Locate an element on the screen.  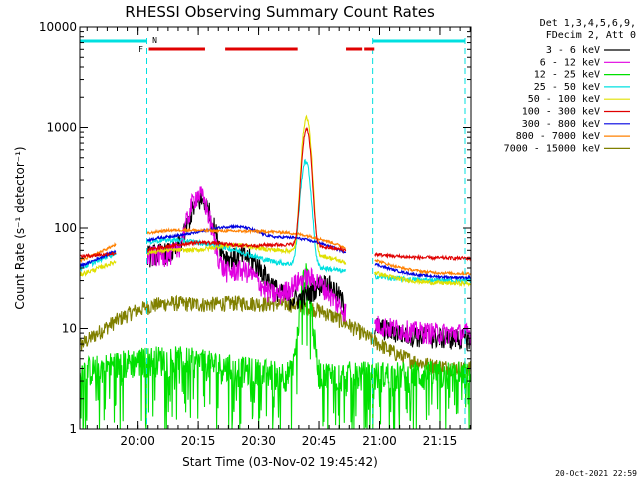
legend-label-6: 100 - 300 keV is located at coordinates (561, 112).